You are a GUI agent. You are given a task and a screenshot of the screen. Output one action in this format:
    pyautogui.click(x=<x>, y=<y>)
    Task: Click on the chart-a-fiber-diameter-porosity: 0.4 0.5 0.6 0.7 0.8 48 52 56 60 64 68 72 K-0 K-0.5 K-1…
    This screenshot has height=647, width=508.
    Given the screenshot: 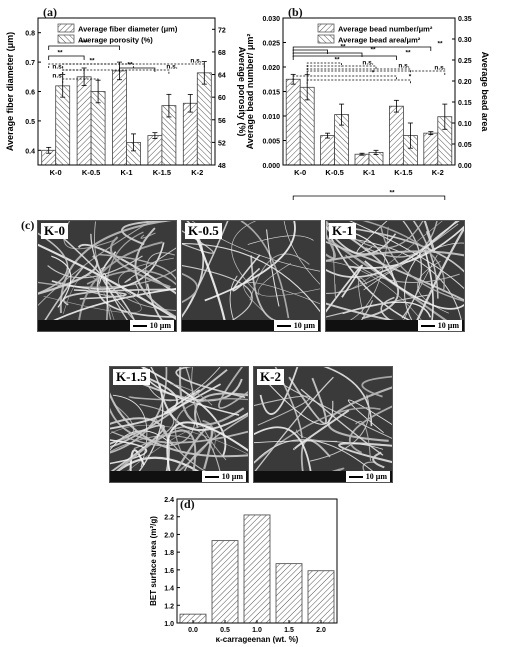 What is the action you would take?
    pyautogui.click(x=126, y=97)
    